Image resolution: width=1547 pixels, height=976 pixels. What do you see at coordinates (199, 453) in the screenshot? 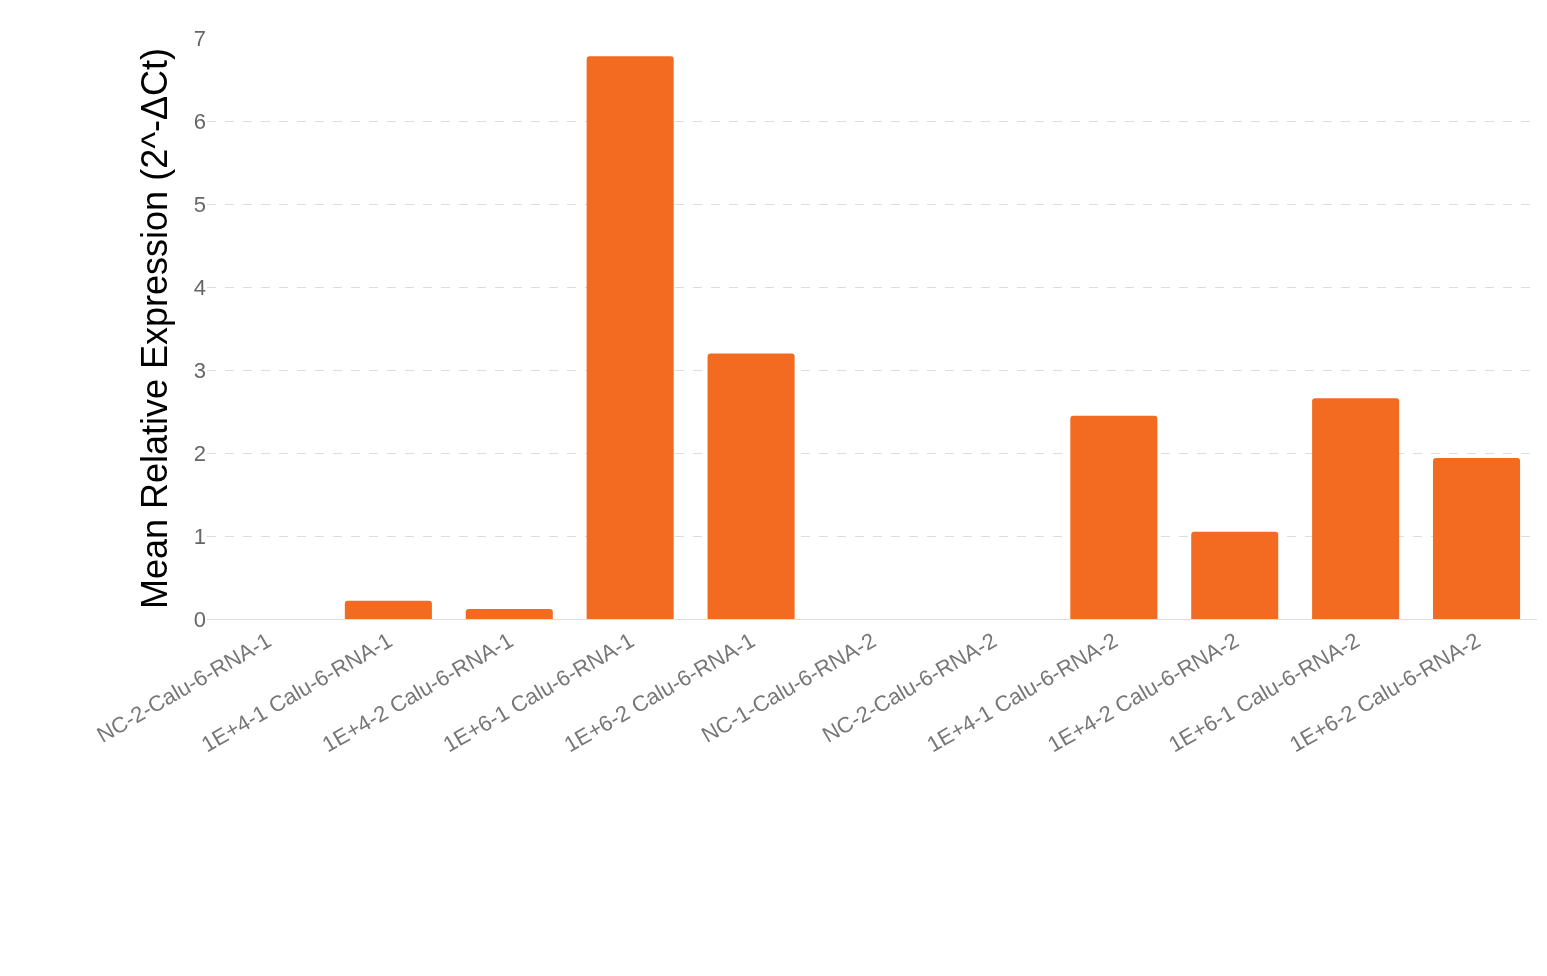
I see `y-tick-label: 2` at bounding box center [199, 453].